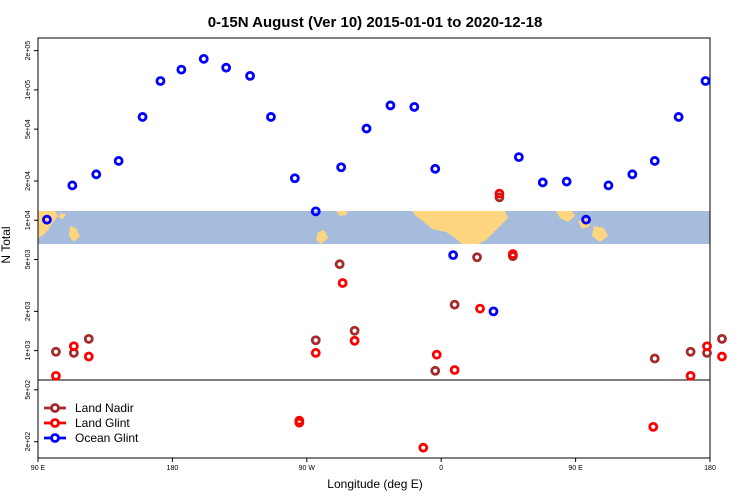 This screenshot has height=500, width=750. What do you see at coordinates (441, 468) in the screenshot?
I see `x-tick-label: 0` at bounding box center [441, 468].